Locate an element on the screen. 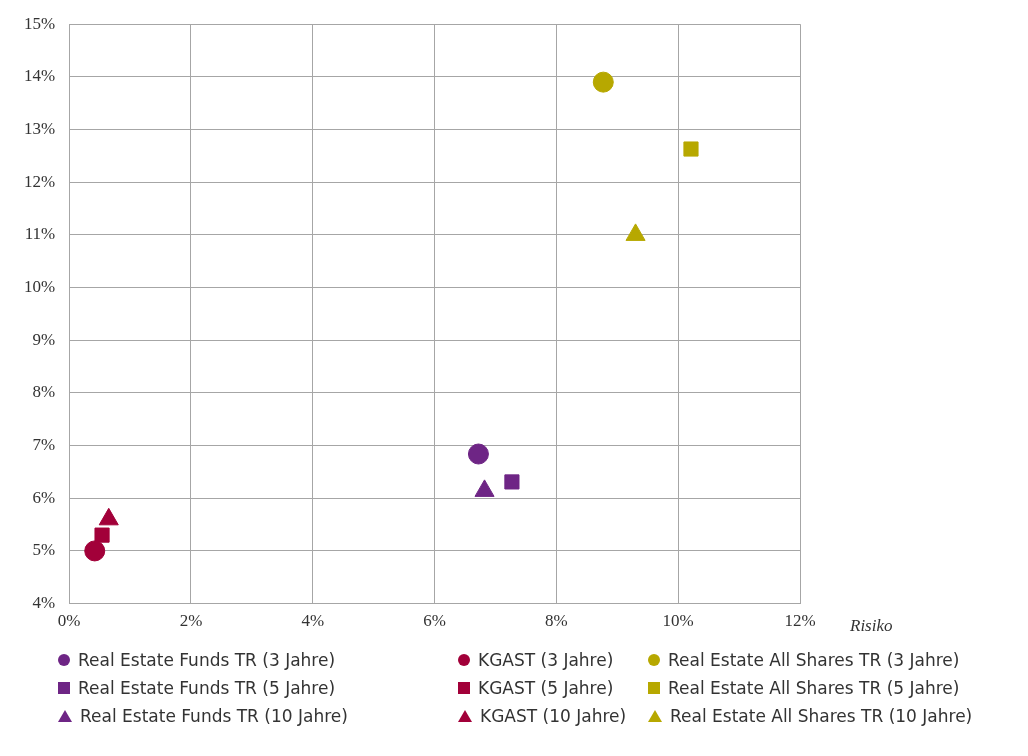  x-tick-label: 10% is located at coordinates (678, 621).